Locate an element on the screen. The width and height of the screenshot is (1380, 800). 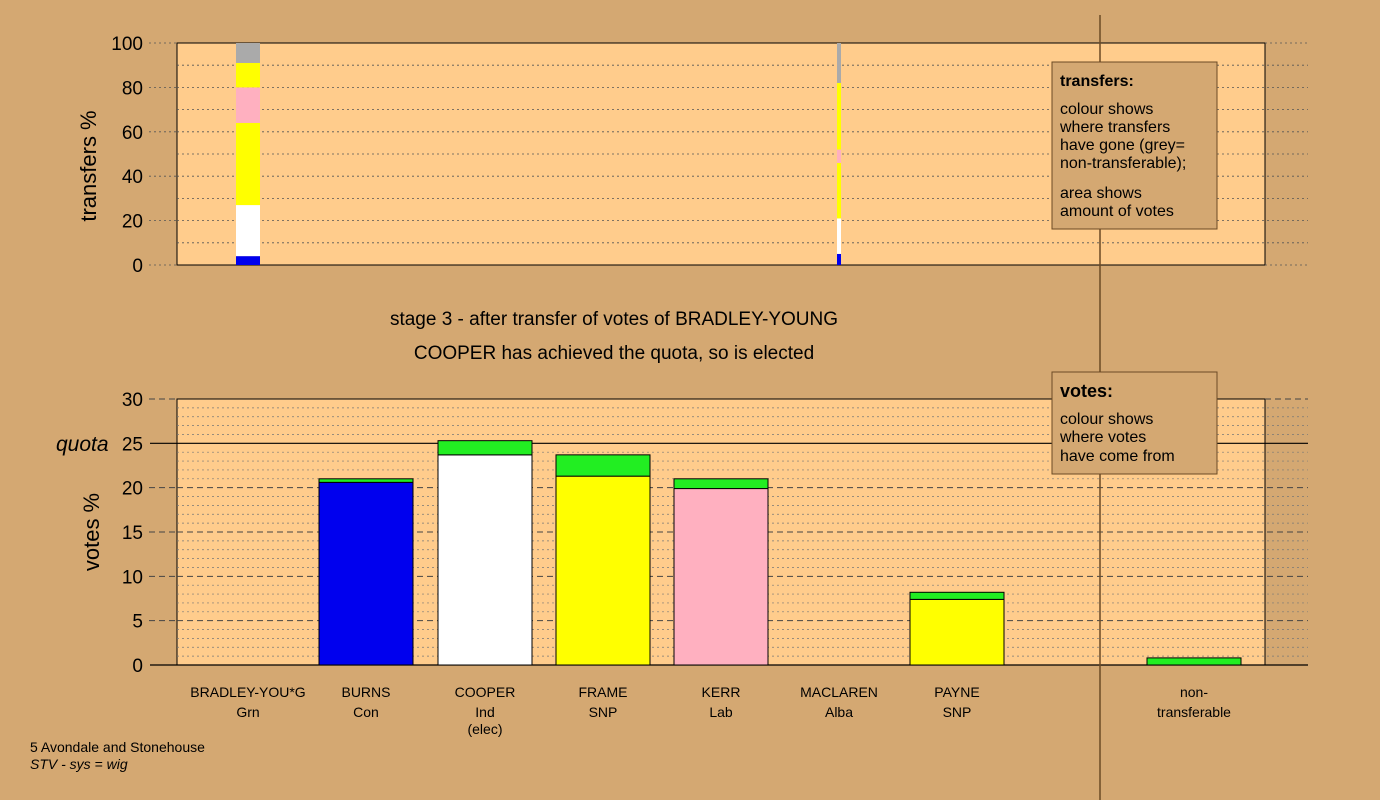
transfers-legend-line: colour shows is located at coordinates (1106, 109).